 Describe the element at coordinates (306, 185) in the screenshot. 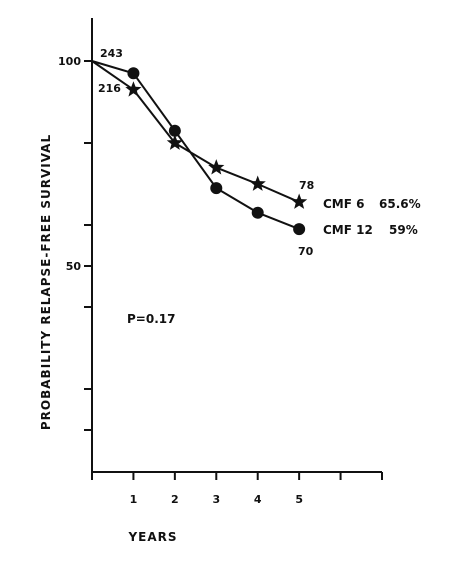

I see `sample-size-78: 78` at that location.